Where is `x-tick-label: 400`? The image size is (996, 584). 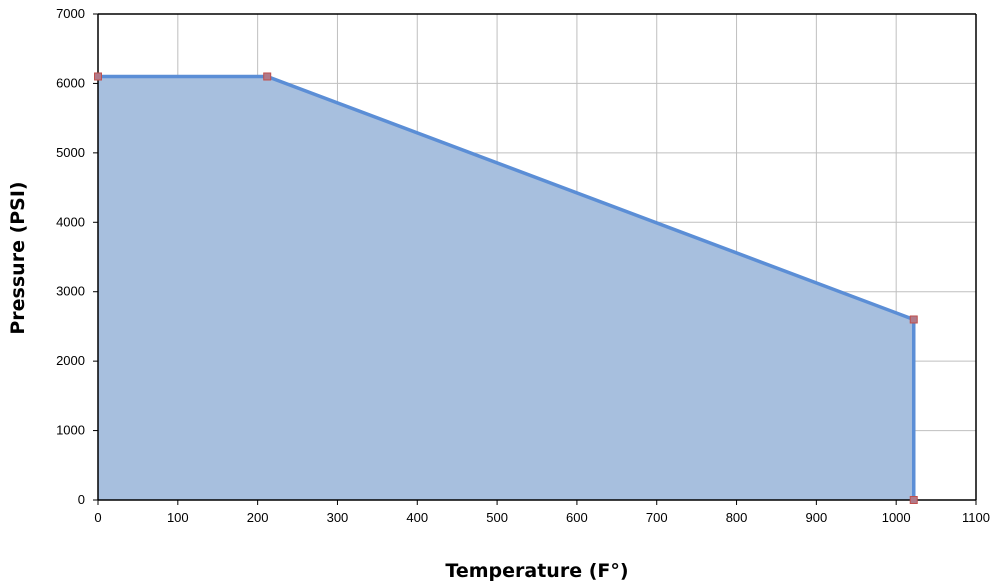 x-tick-label: 400 is located at coordinates (417, 517).